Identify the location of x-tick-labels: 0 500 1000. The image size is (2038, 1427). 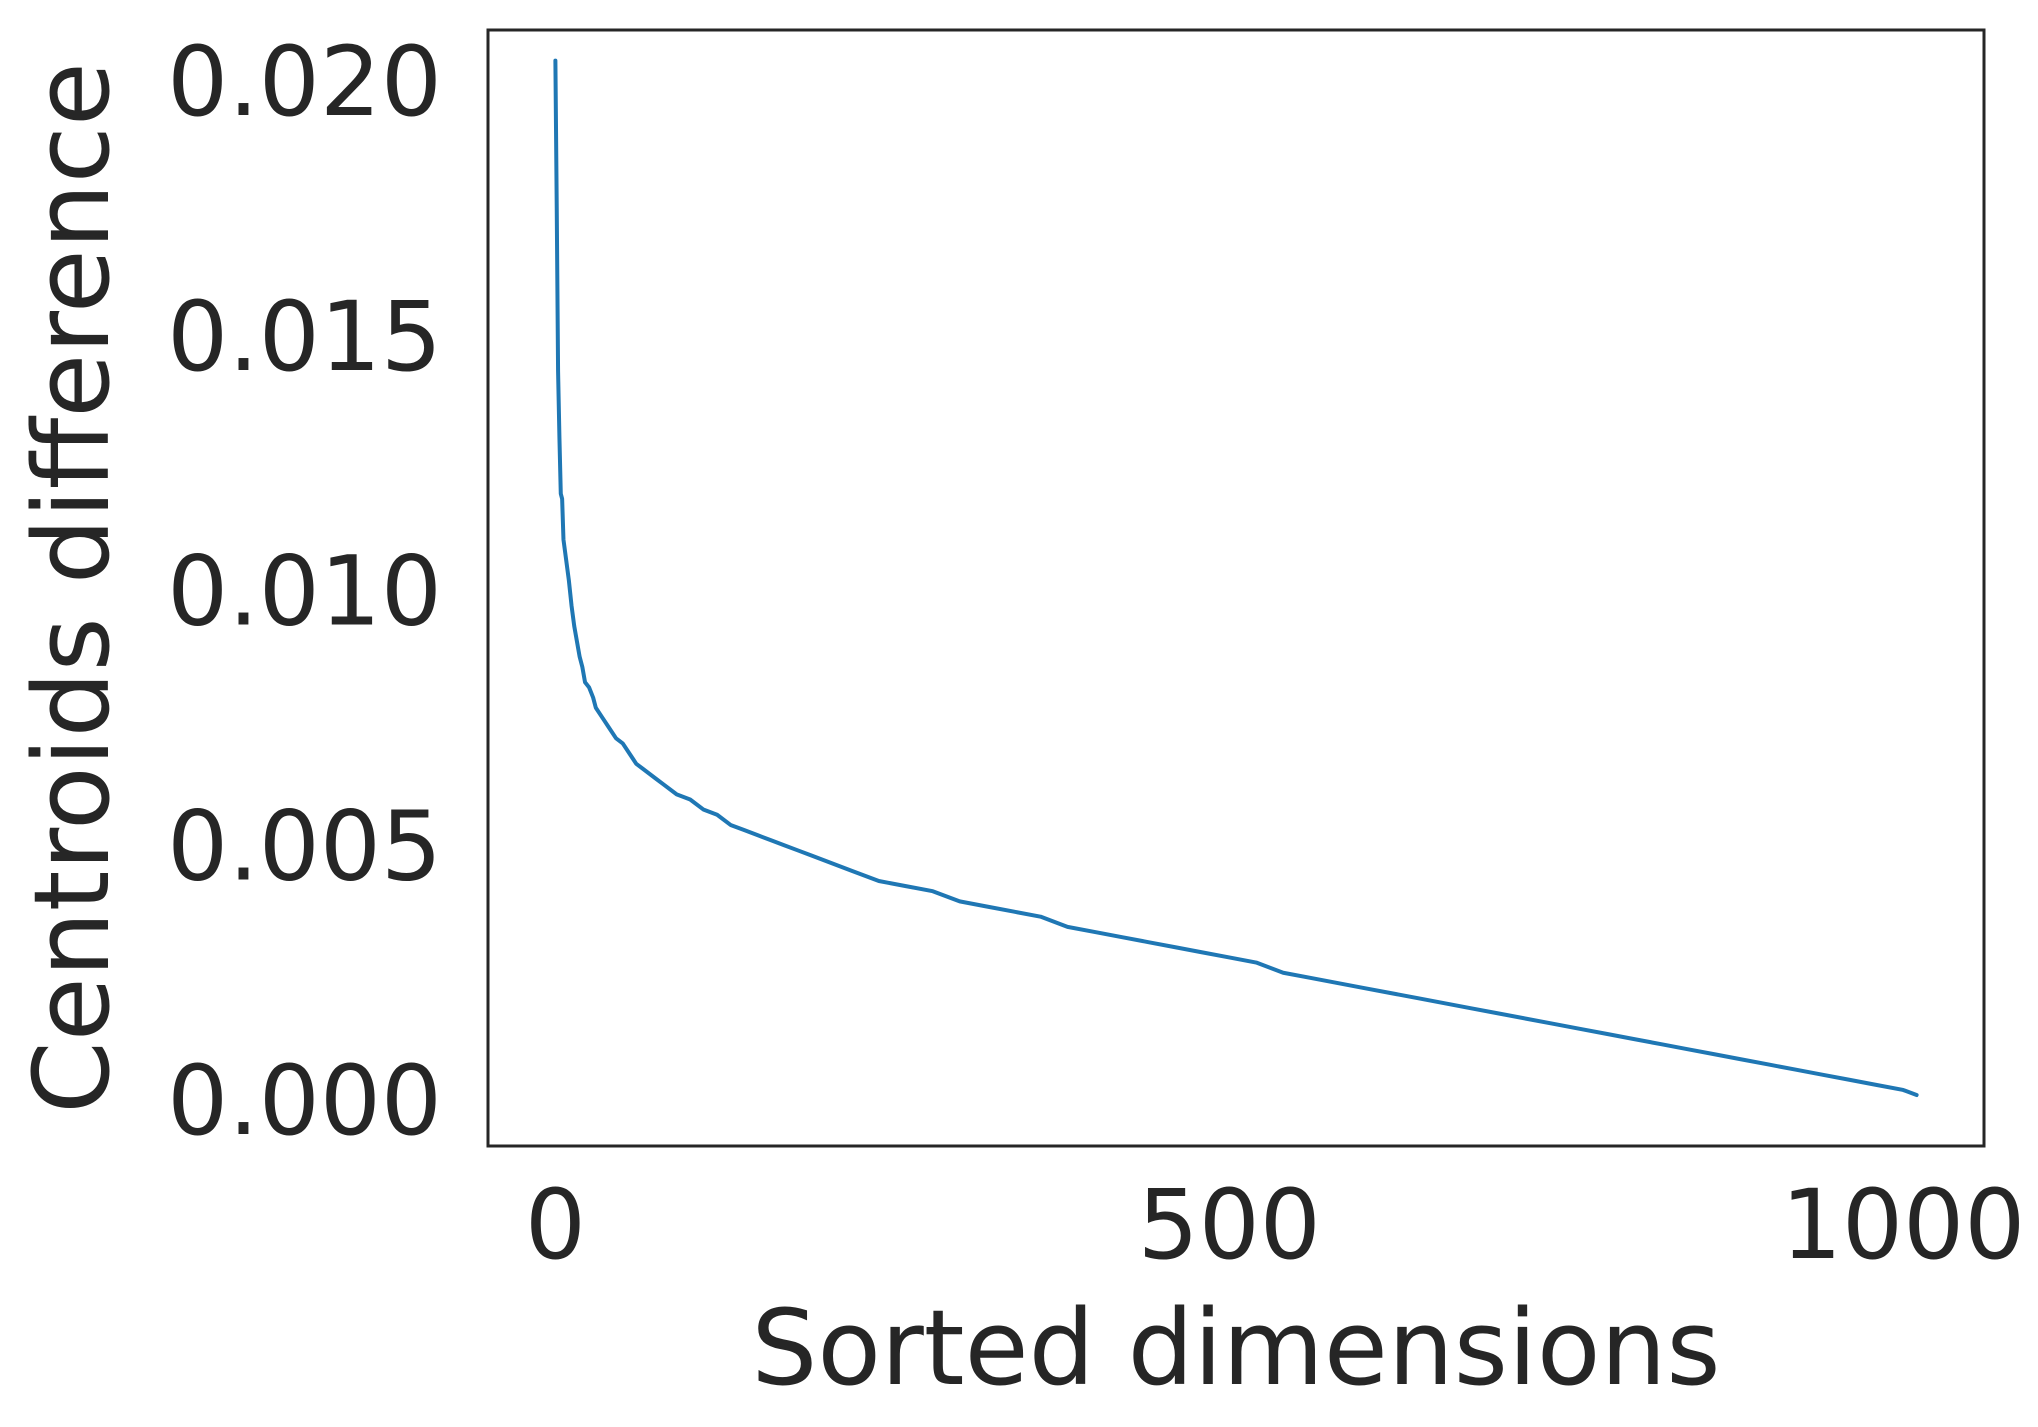
(1275, 1225).